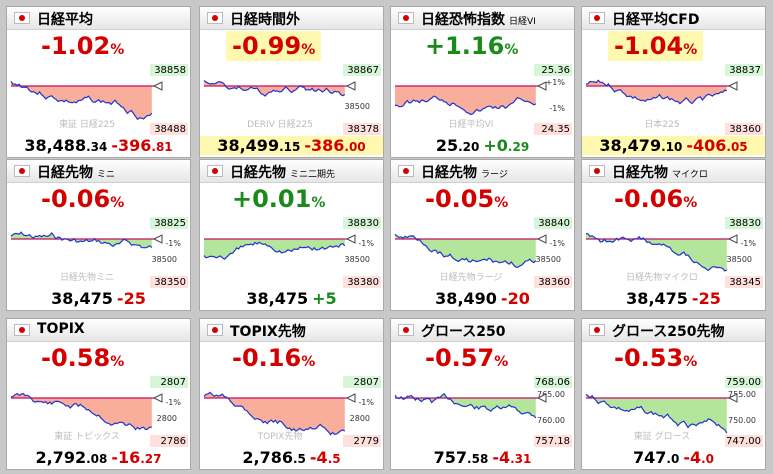 Image resolution: width=773 pixels, height=474 pixels. What do you see at coordinates (673, 459) in the screenshot?
I see `current-price-decimal: .0` at bounding box center [673, 459].